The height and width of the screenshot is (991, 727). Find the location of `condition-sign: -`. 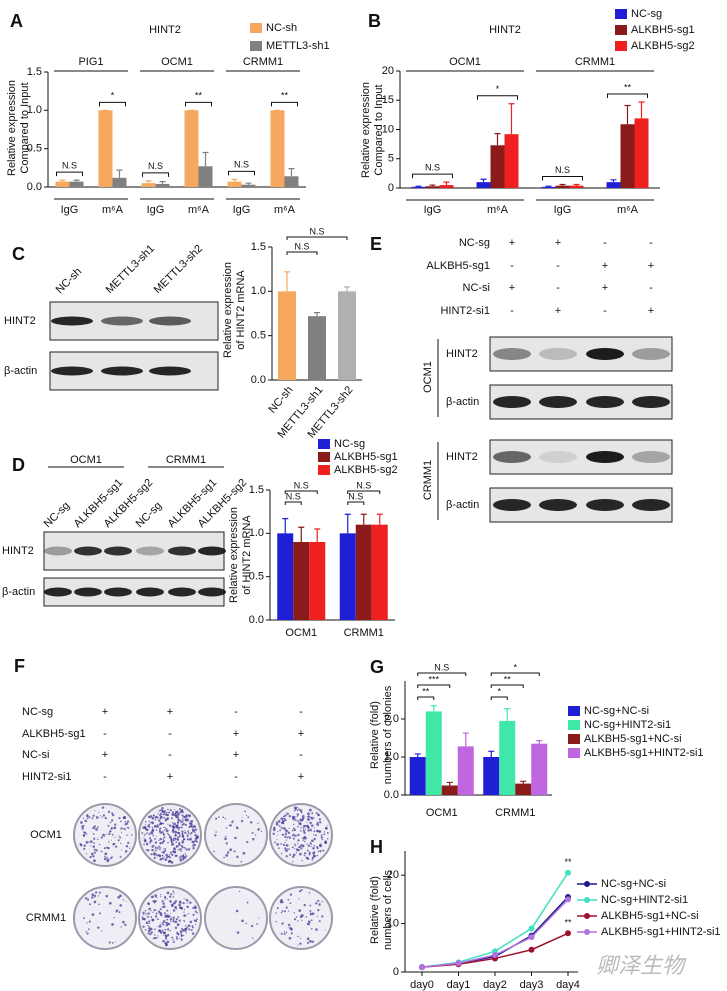

condition-sign: - is located at coordinates (236, 712).